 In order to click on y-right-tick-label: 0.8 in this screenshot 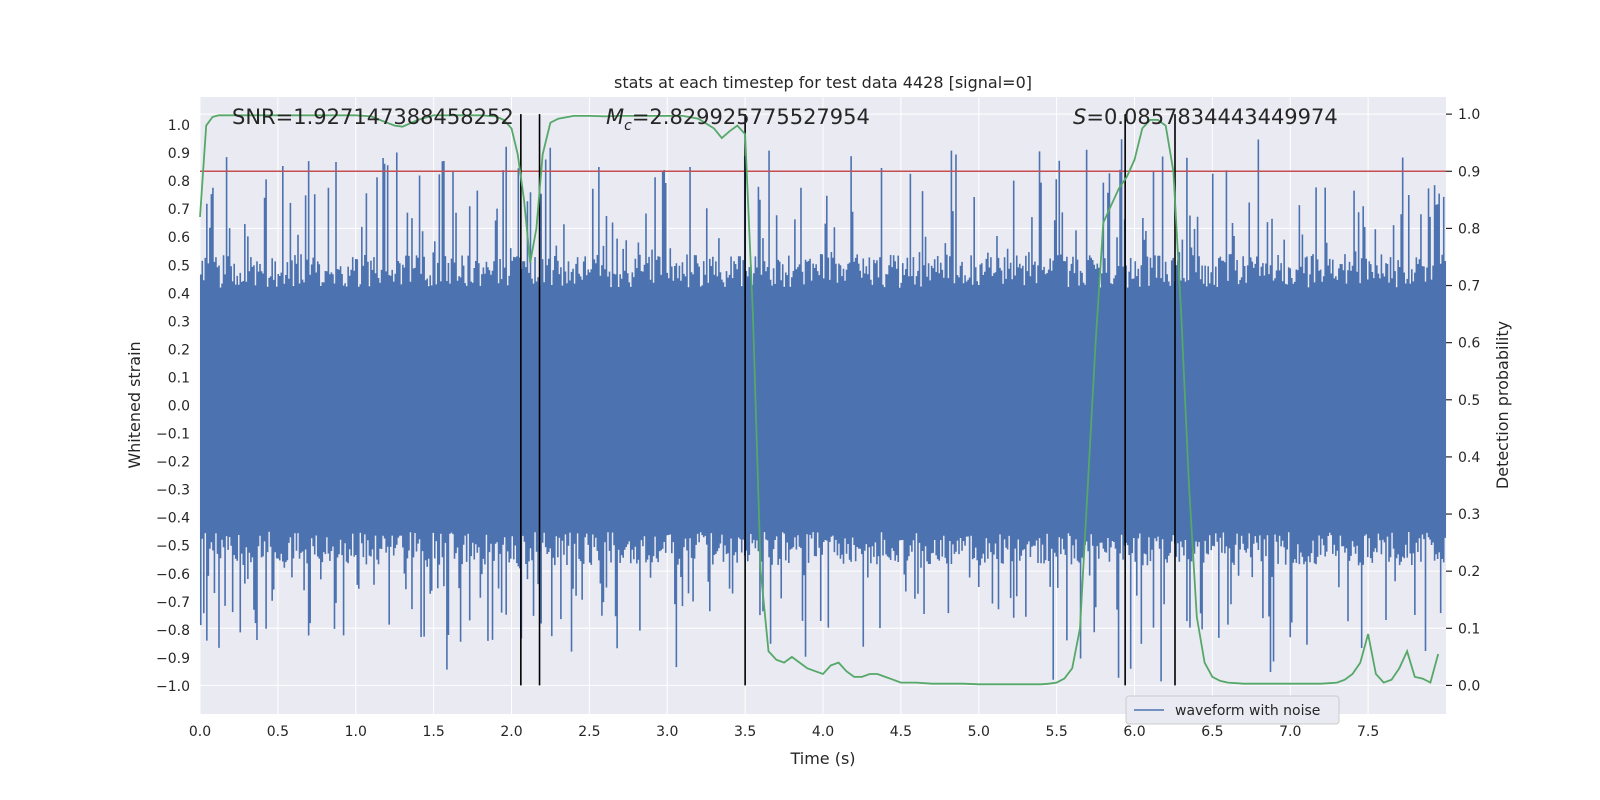, I will do `click(1469, 229)`.